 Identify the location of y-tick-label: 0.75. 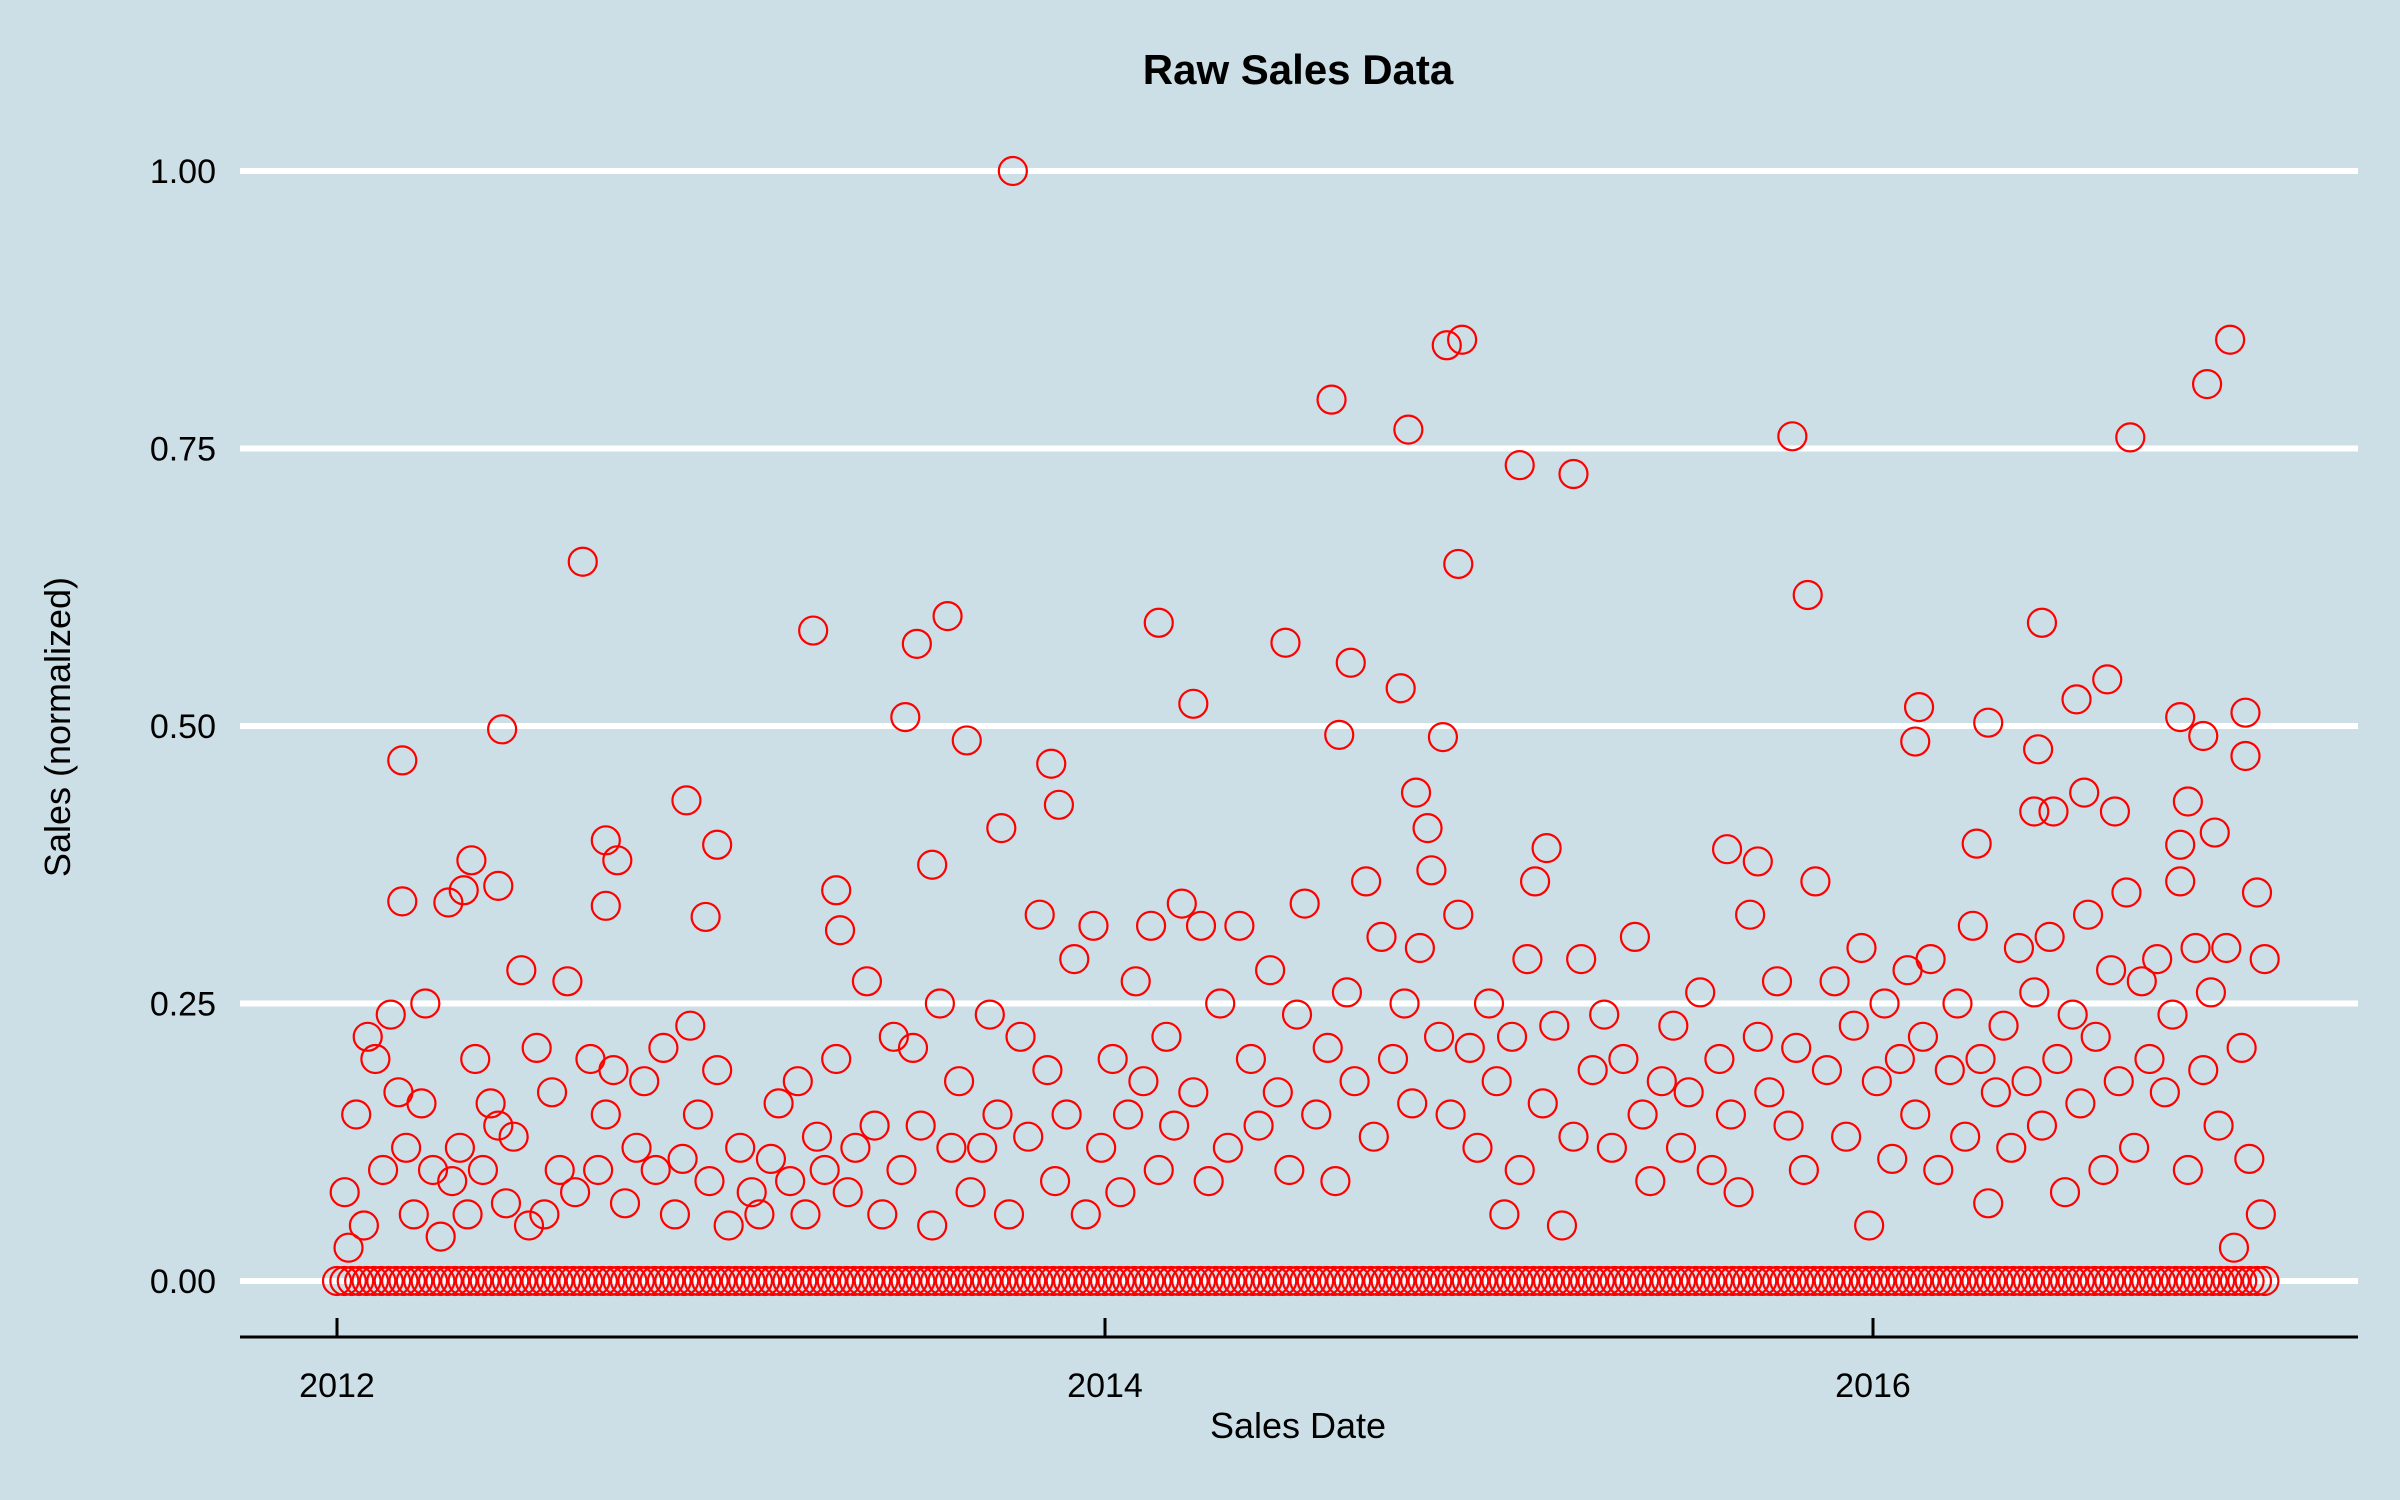
(183, 450).